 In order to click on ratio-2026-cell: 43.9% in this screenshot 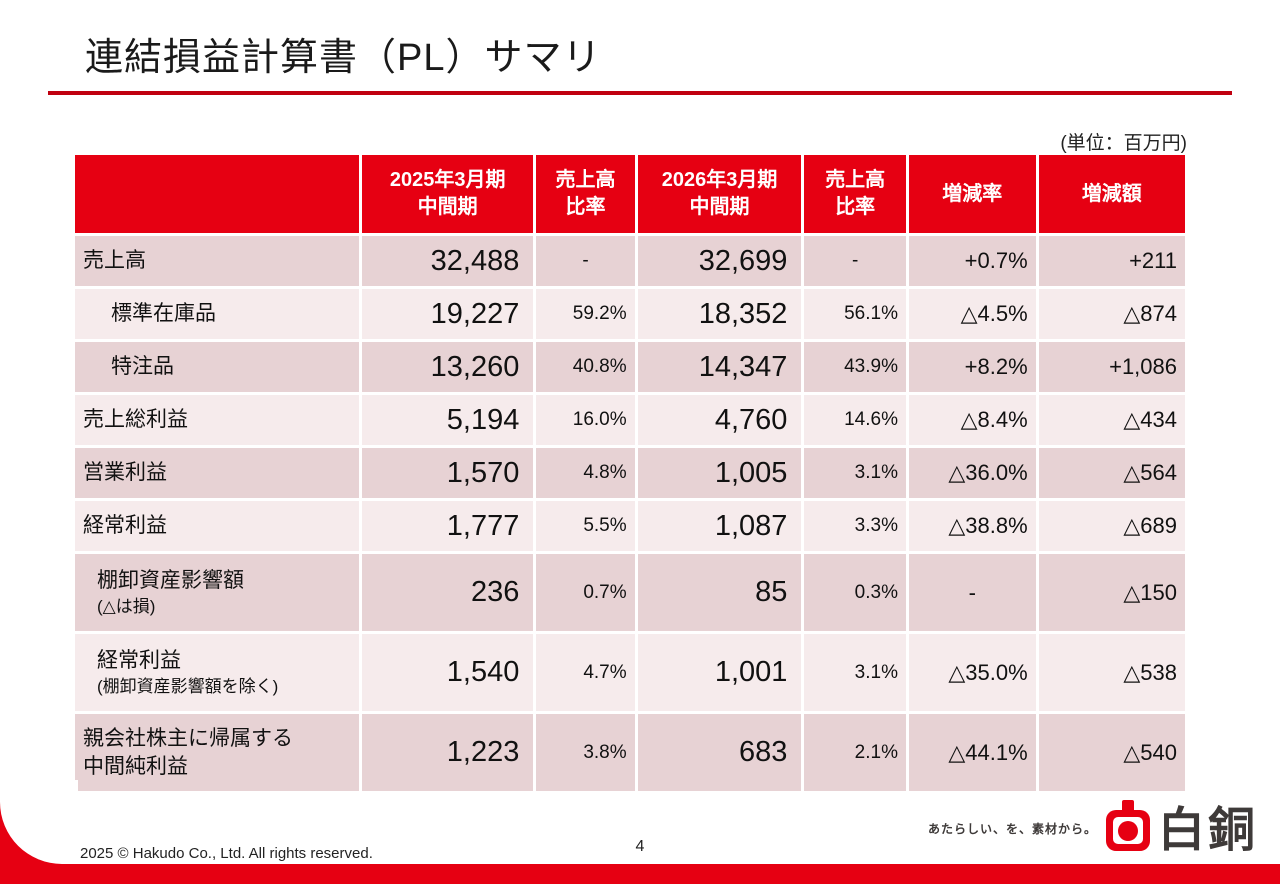, I will do `click(855, 367)`.